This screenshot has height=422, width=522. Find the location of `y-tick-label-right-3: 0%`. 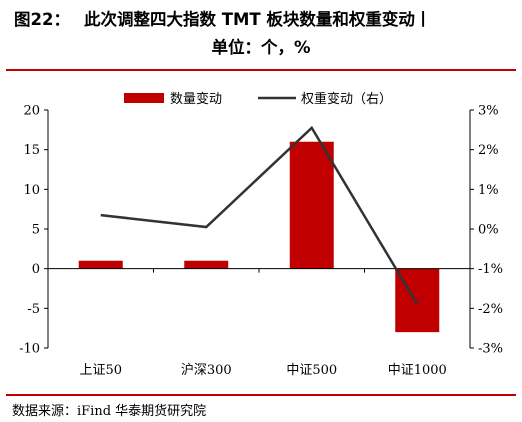

y-tick-label-right-3: 0% is located at coordinates (488, 230).